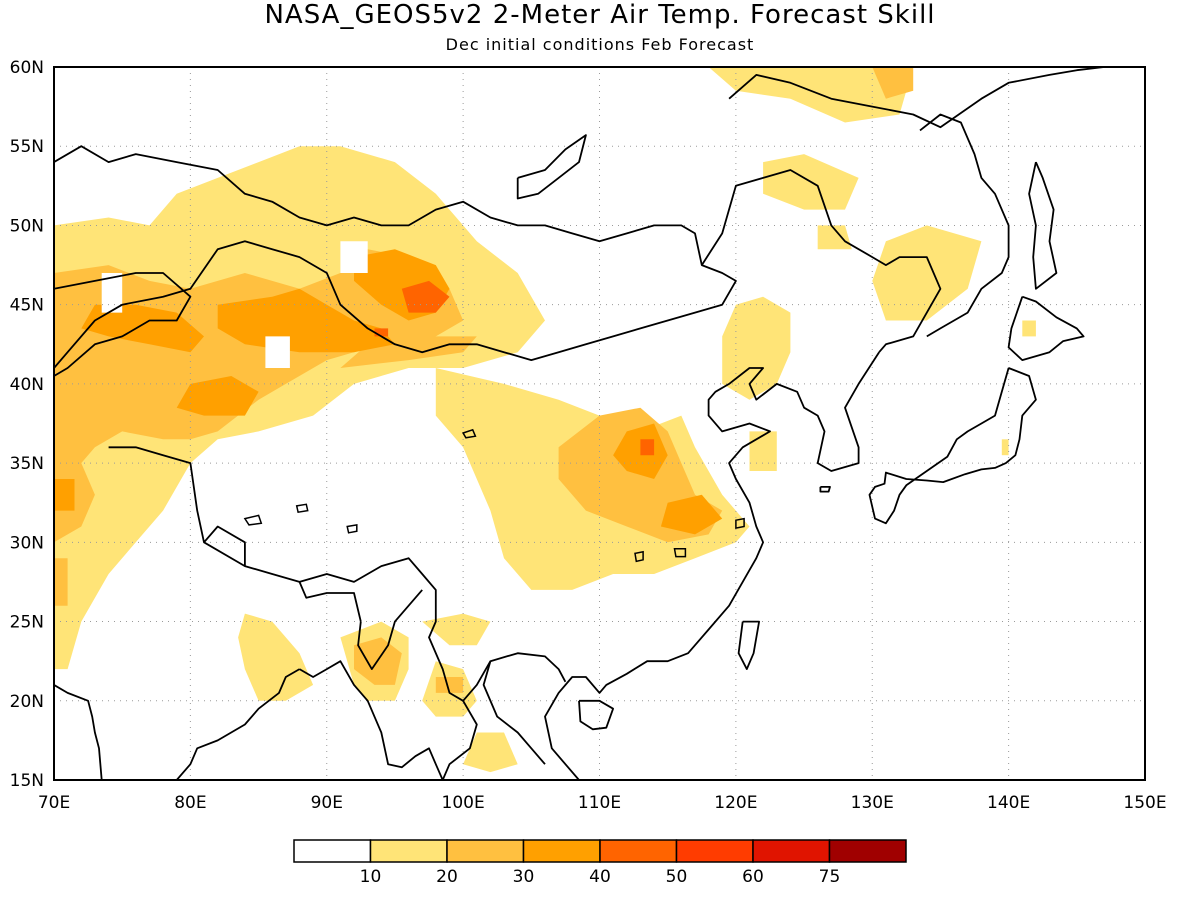 This screenshot has width=1200, height=900. I want to click on legend-label: 50, so click(677, 877).